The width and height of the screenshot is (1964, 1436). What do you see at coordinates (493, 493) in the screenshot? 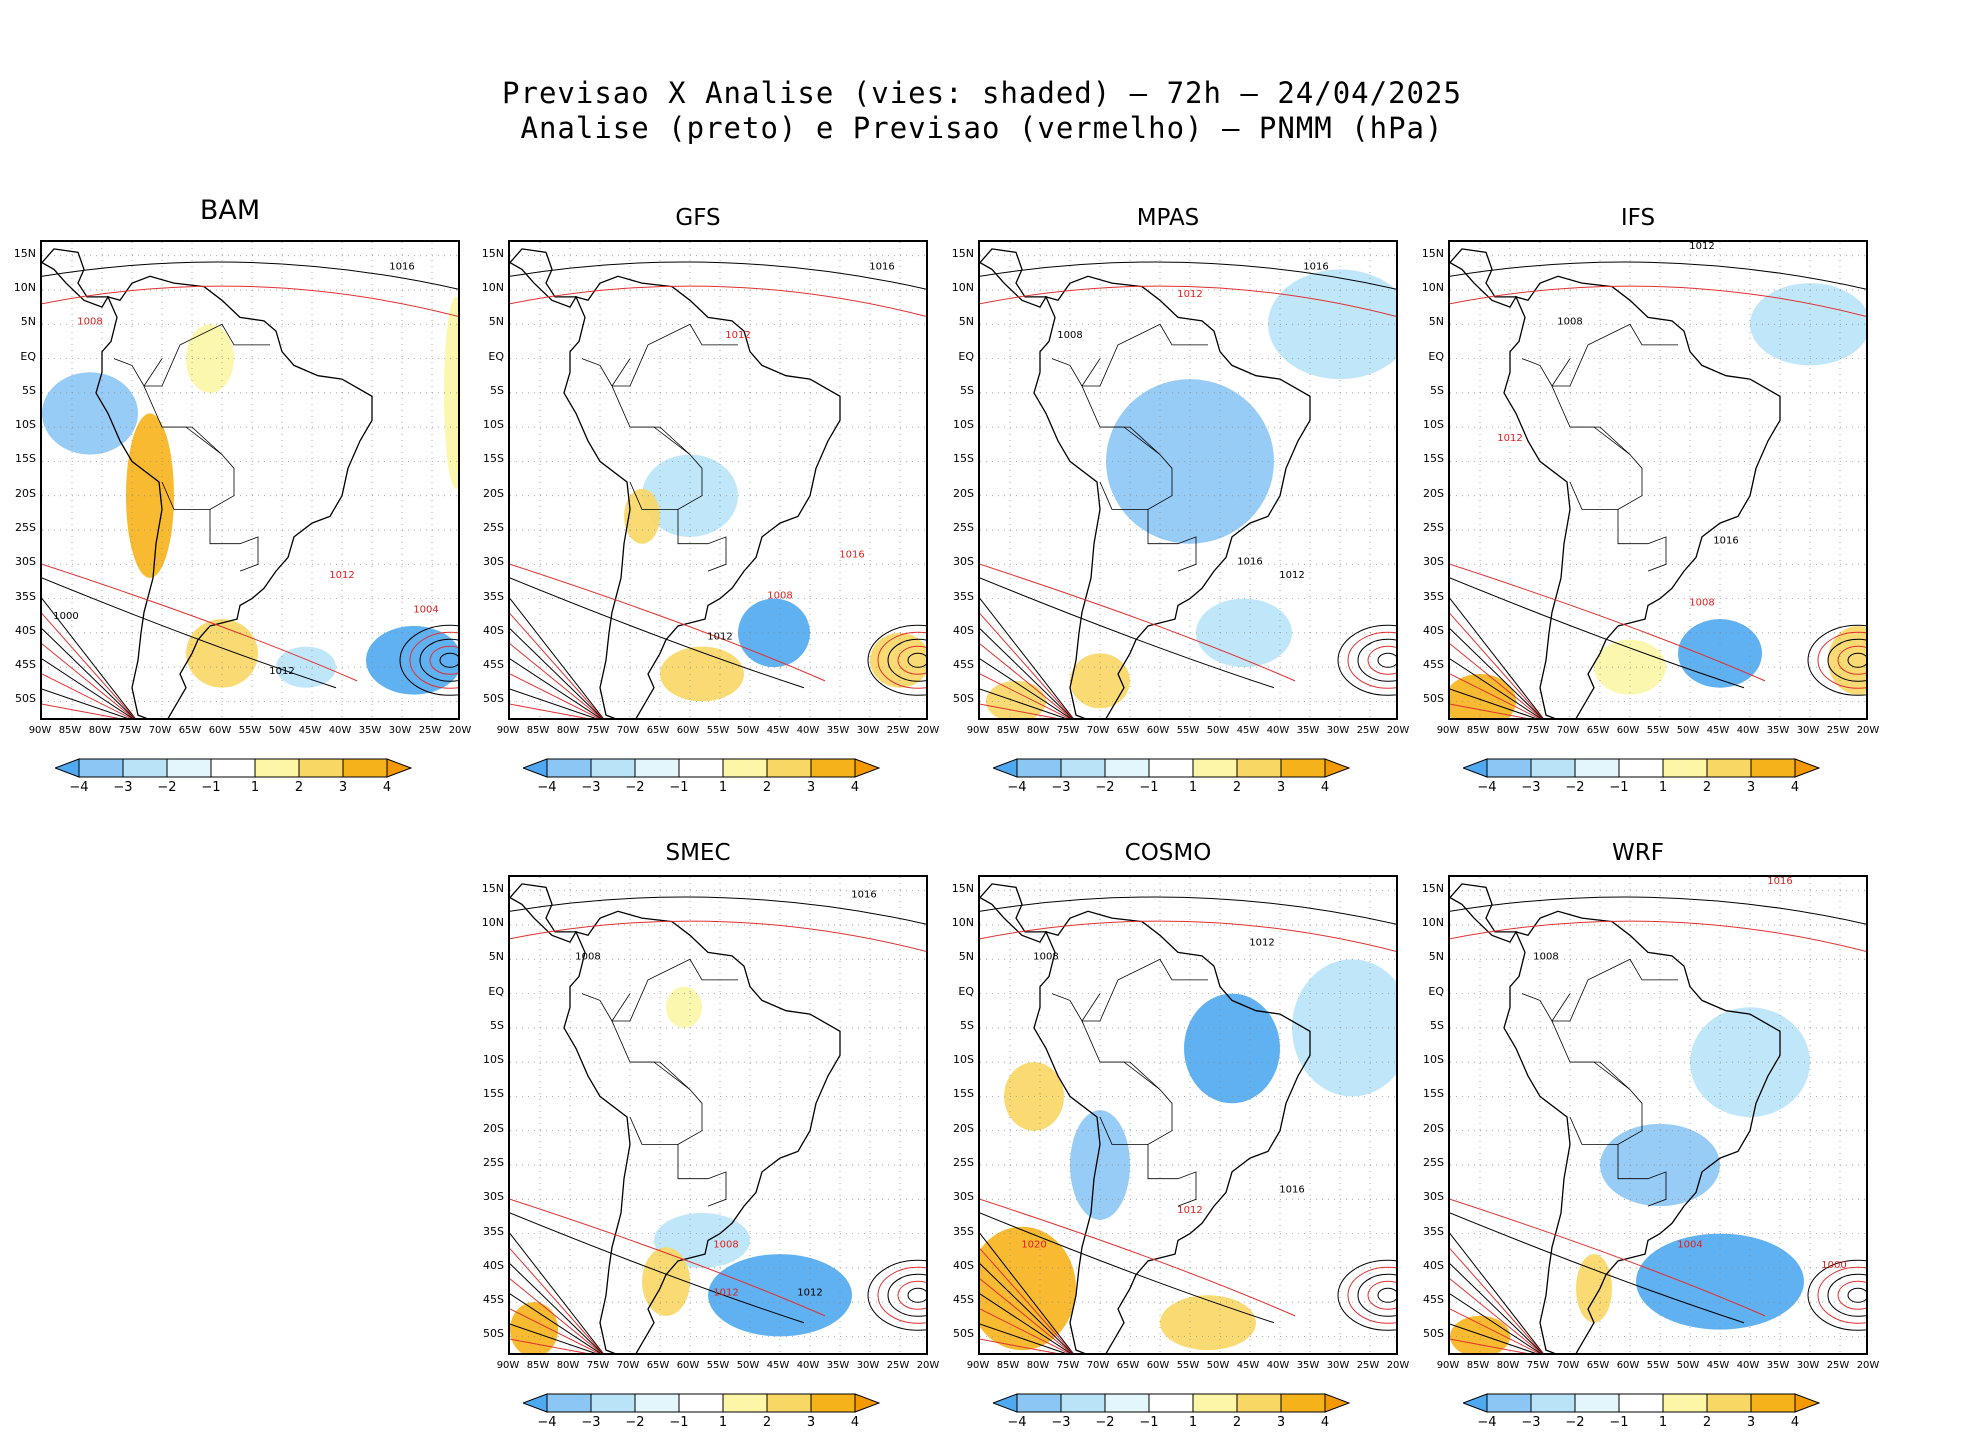
I see `lat-tick-label: 20S` at bounding box center [493, 493].